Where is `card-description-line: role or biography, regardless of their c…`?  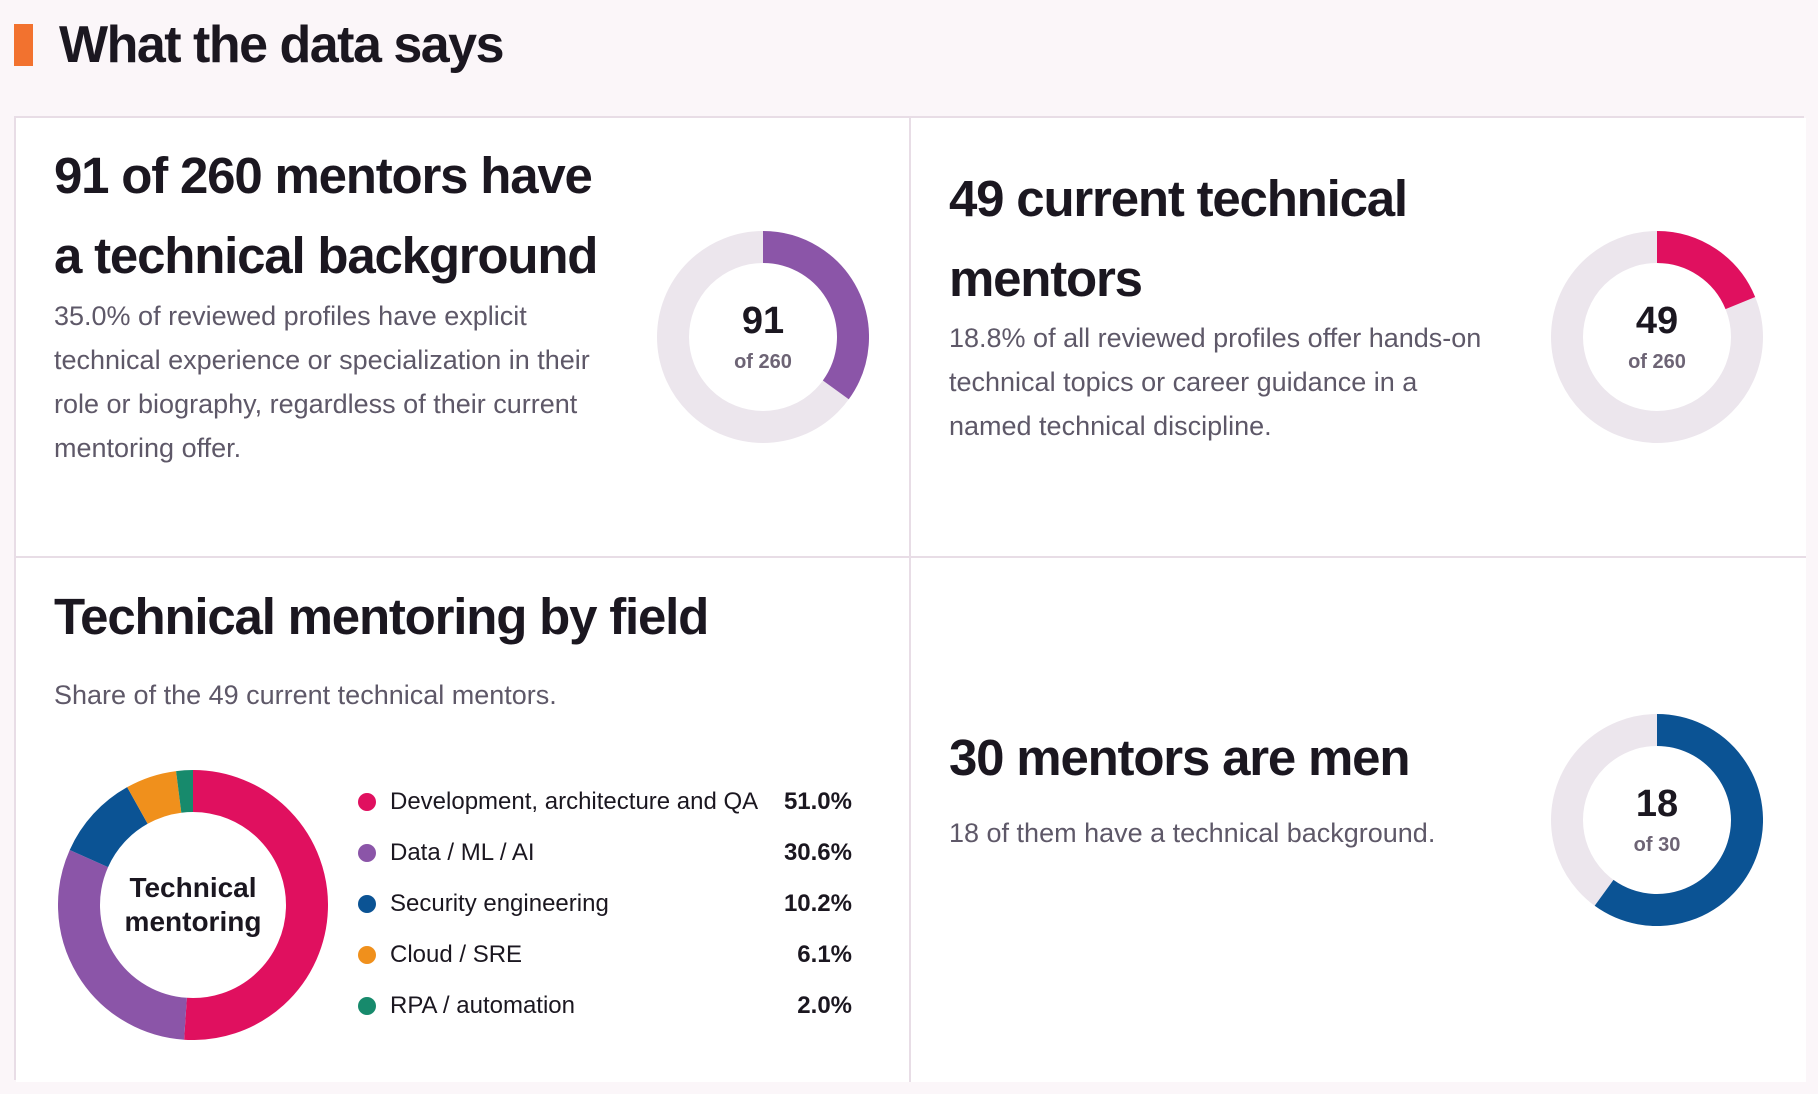
card-description-line: role or biography, regardless of their c… is located at coordinates (316, 404).